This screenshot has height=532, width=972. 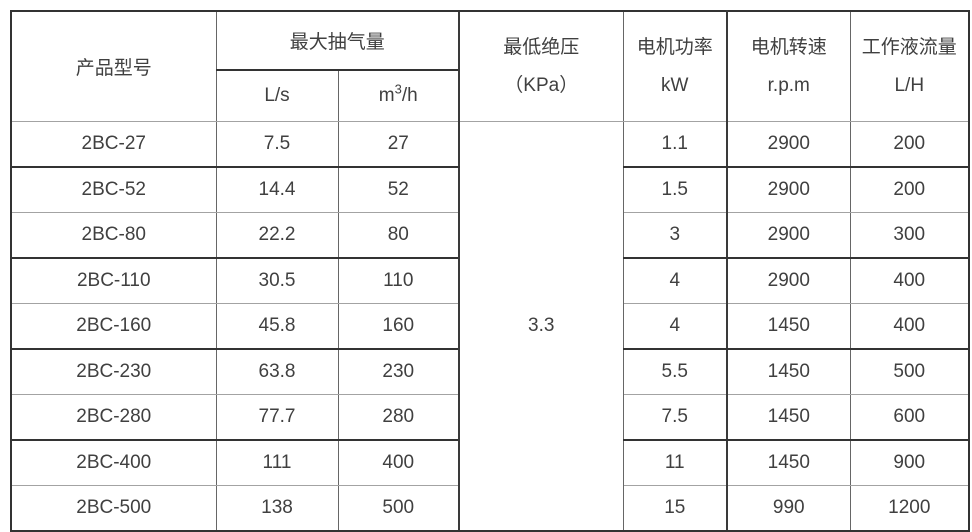 I want to click on cell-fluid-lh: 1200, so click(x=909, y=508).